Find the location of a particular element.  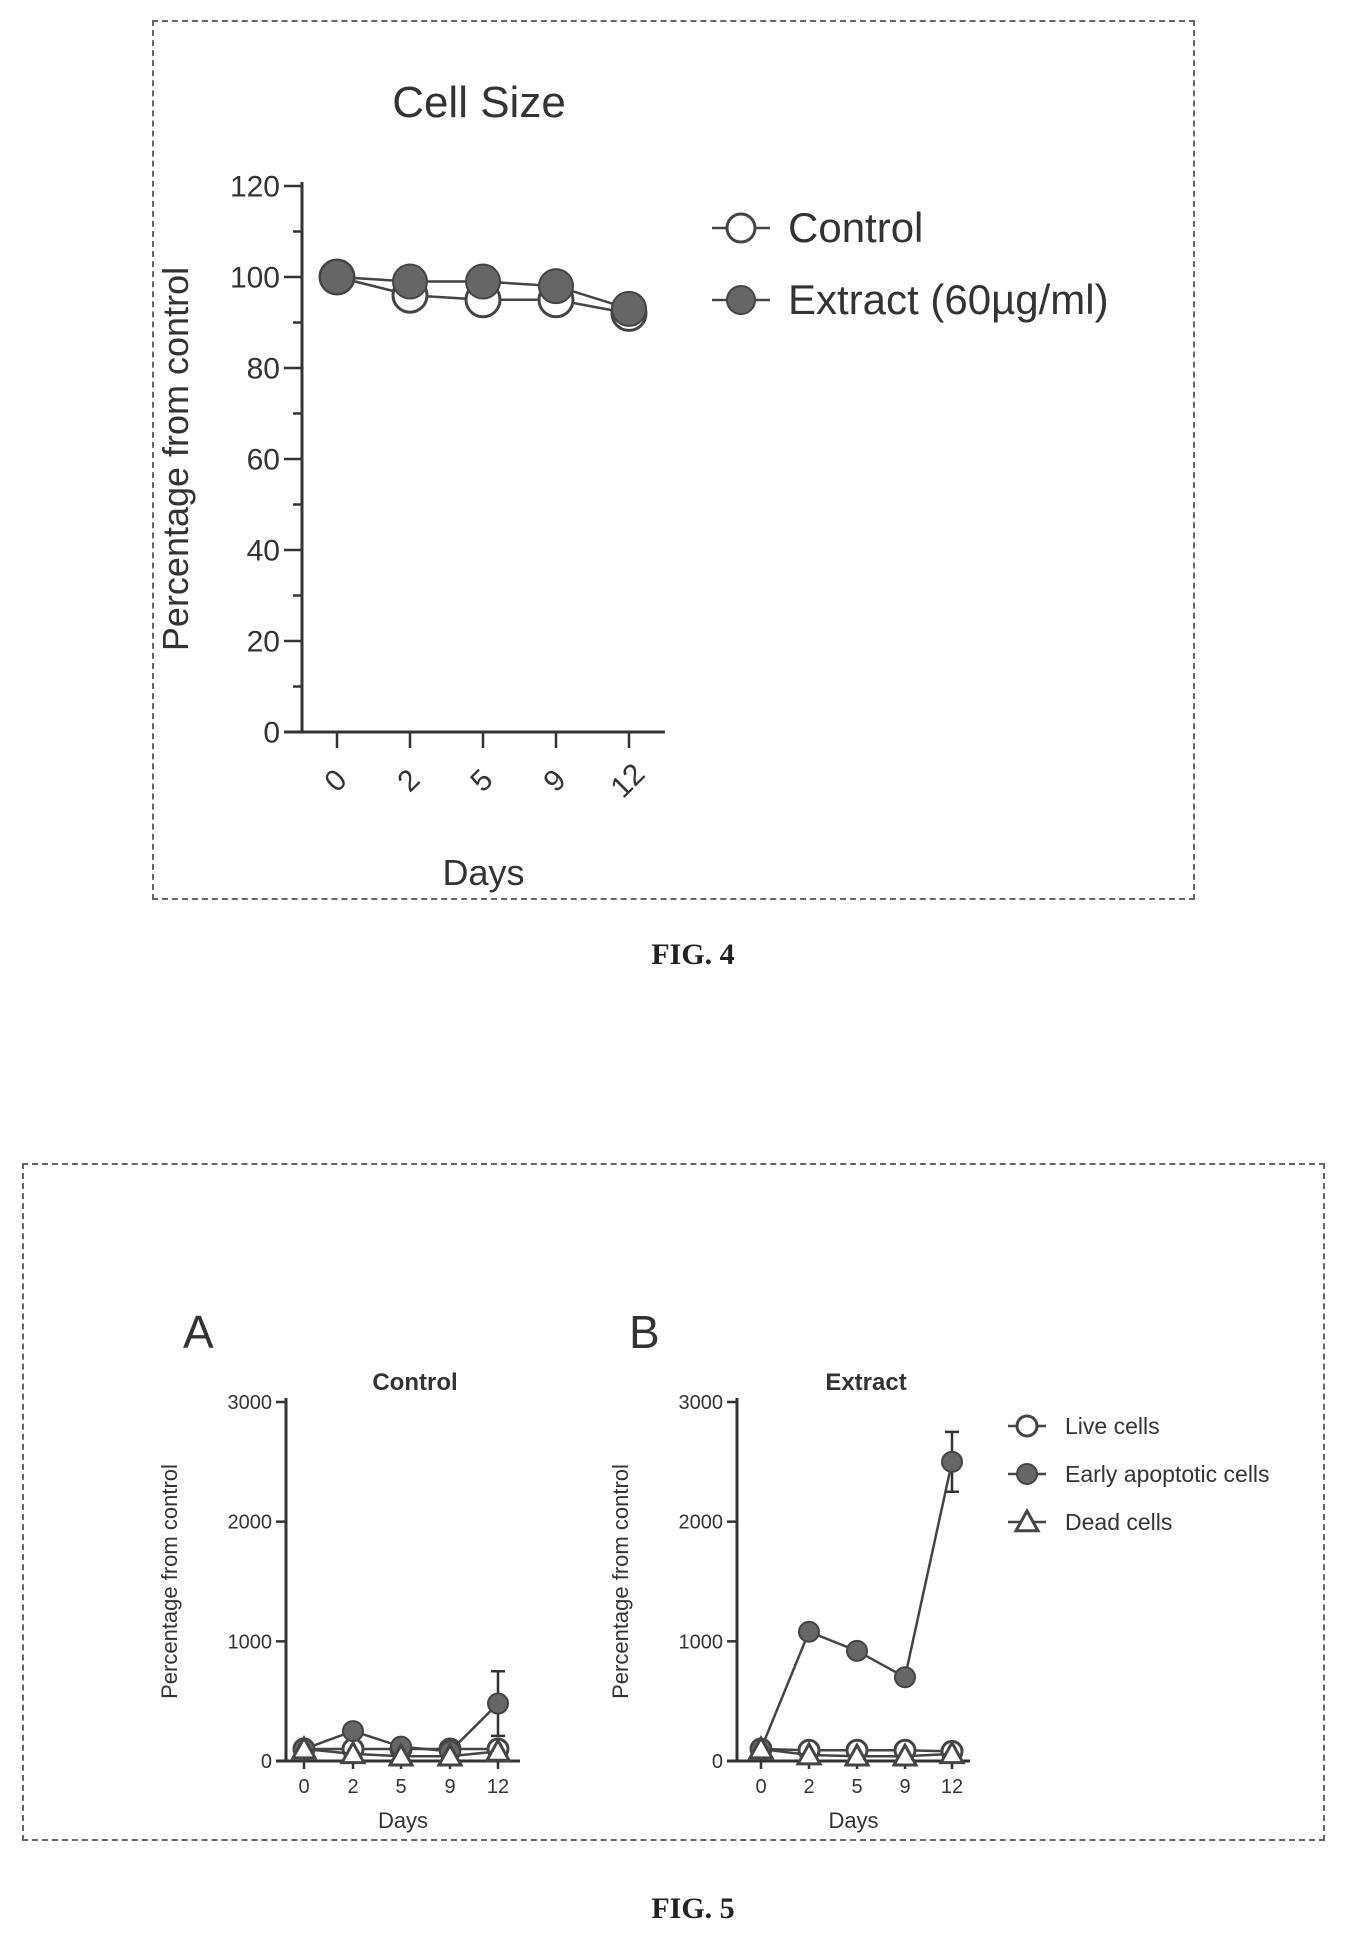

fig4-caption: FIG. 4 is located at coordinates (693, 954).